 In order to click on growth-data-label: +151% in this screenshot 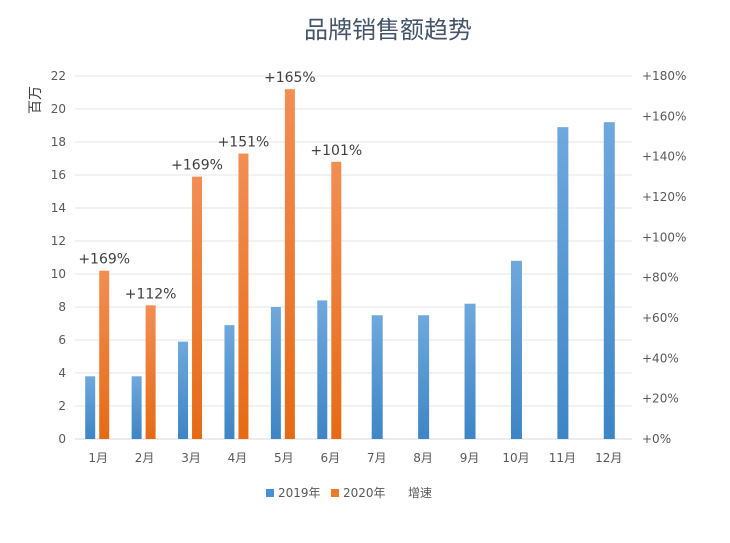, I will do `click(244, 143)`.